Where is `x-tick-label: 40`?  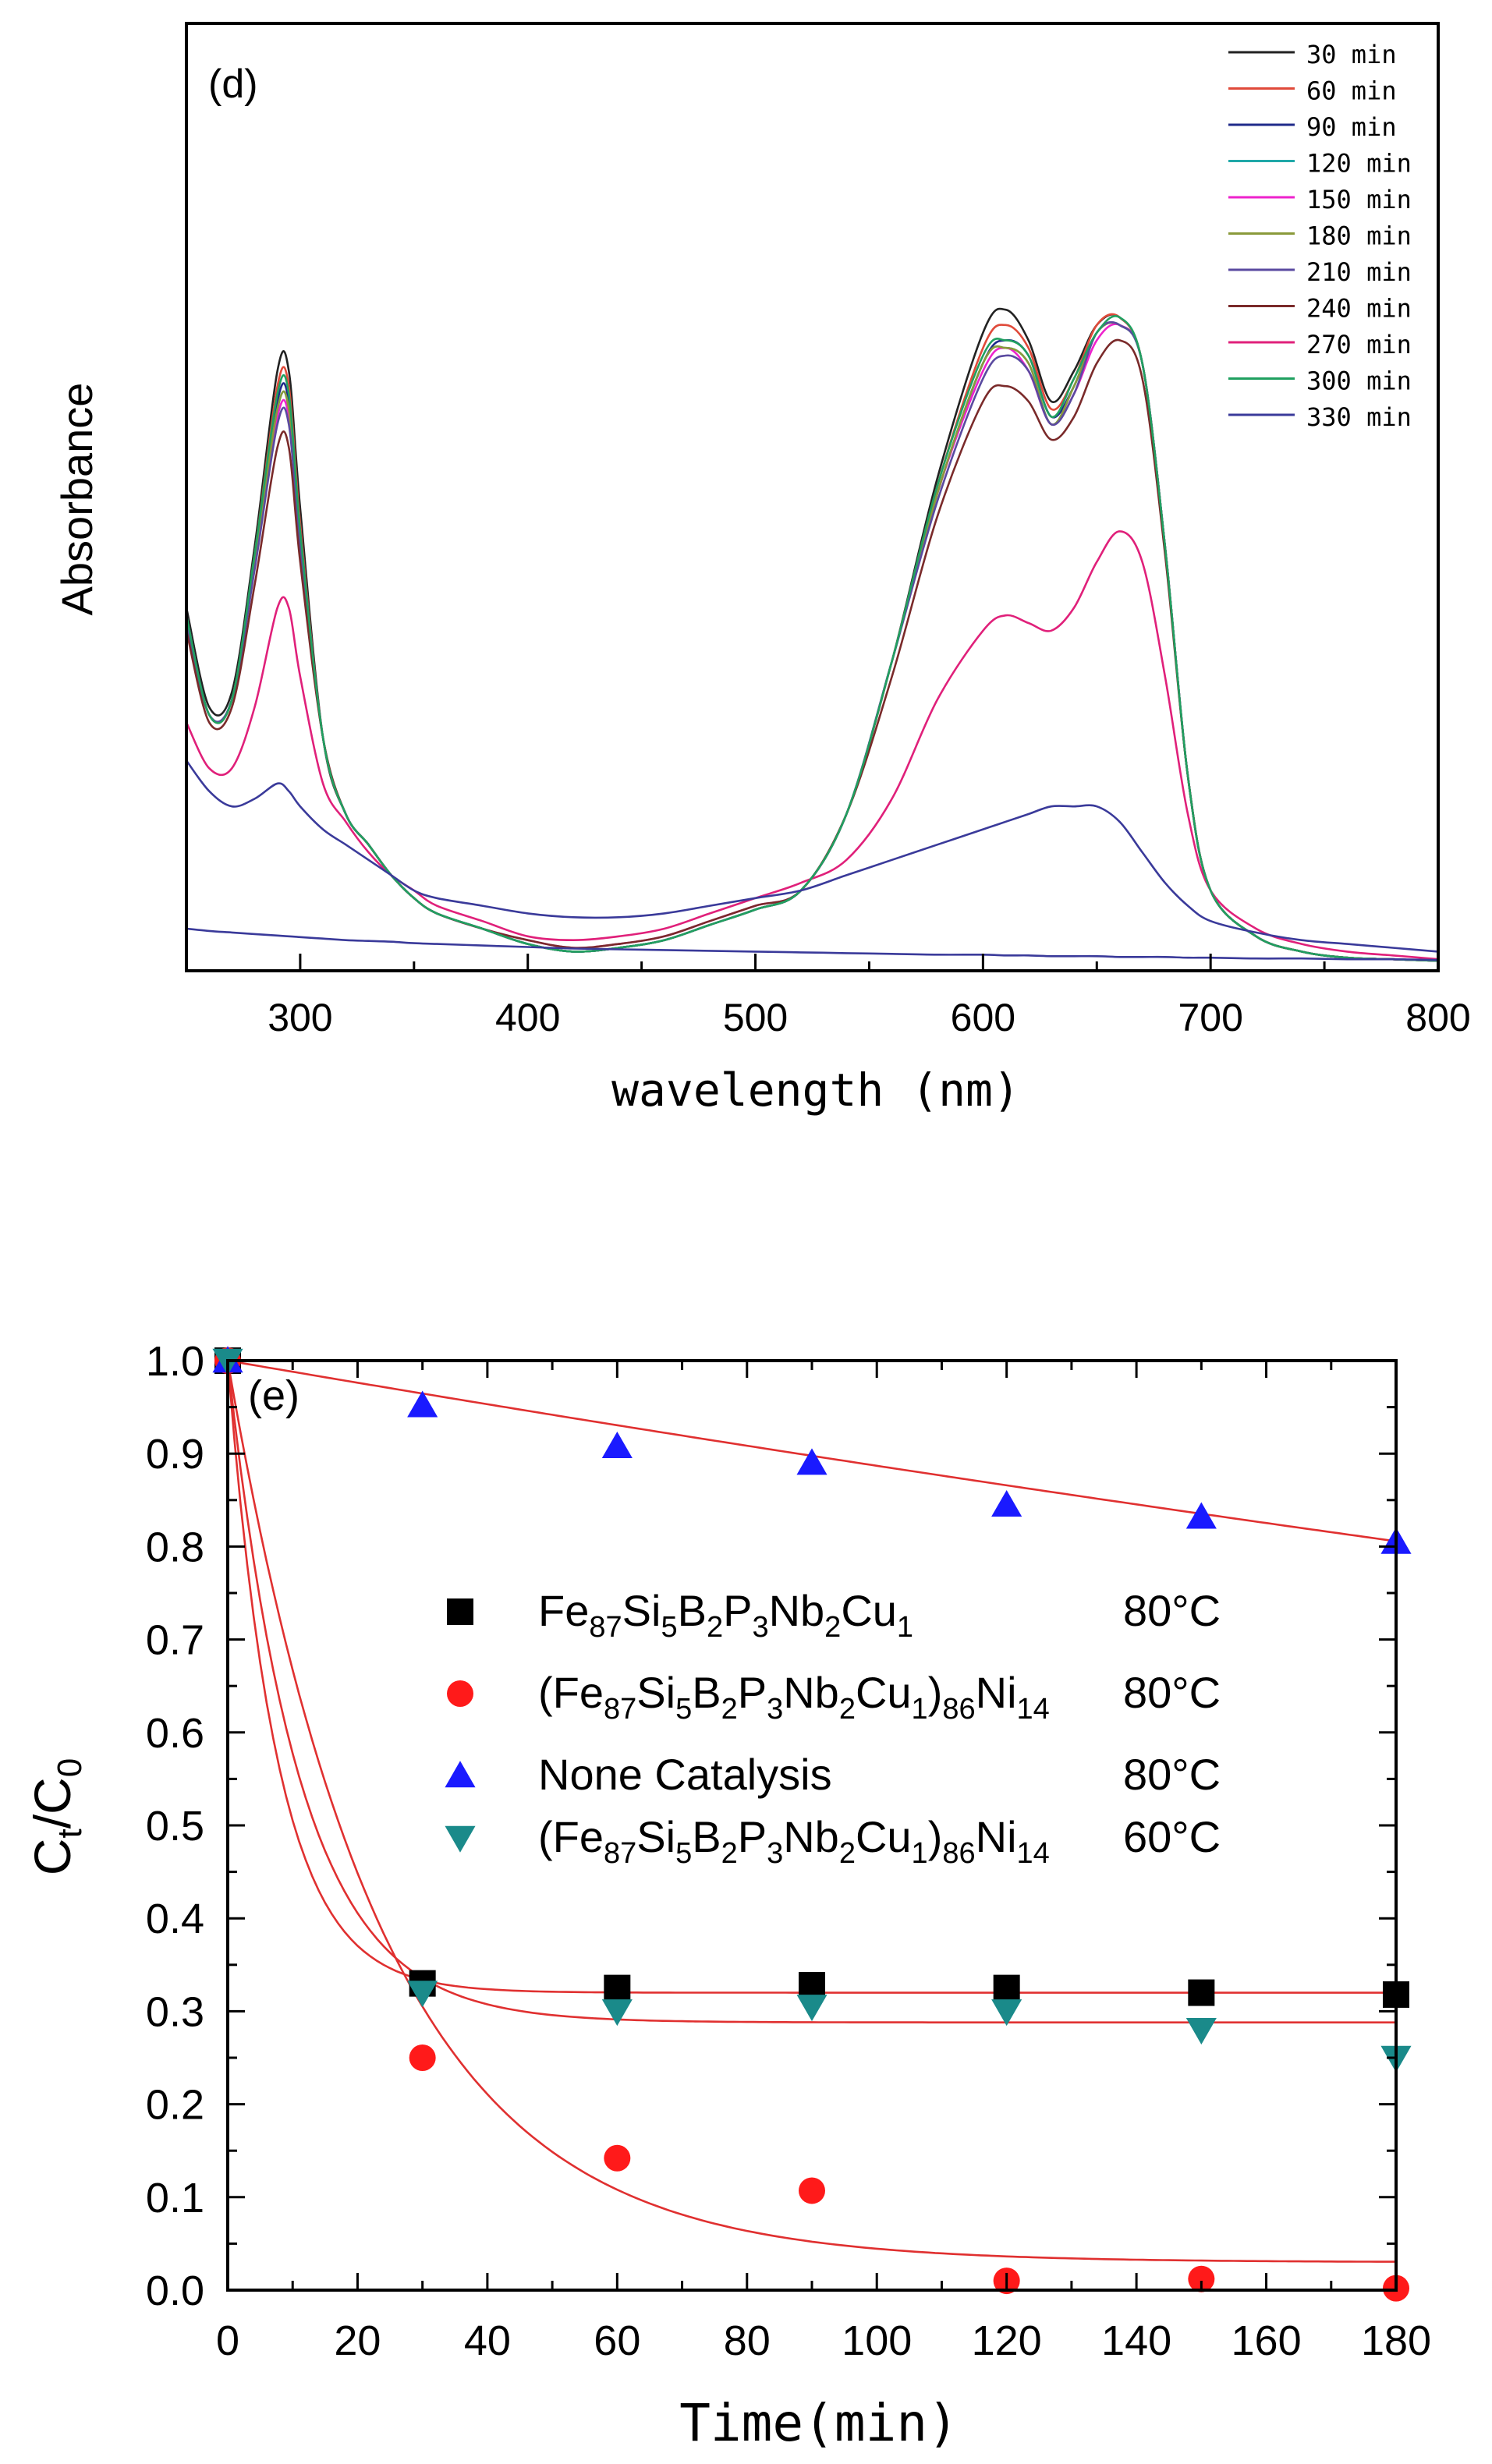
x-tick-label: 40 is located at coordinates (487, 2340).